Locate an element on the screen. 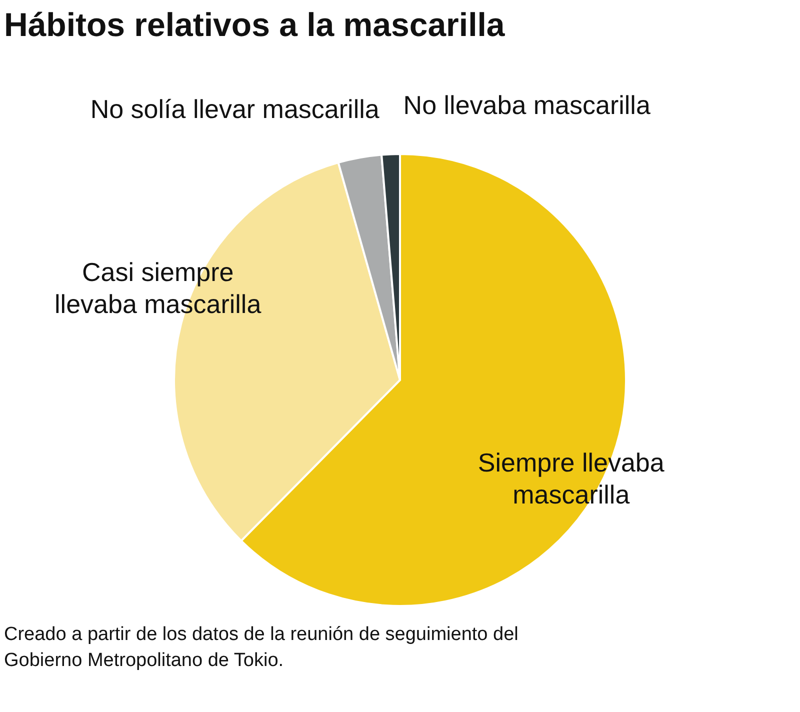 The image size is (800, 712). text: Creado a partir de los datos de la reunión de seguimiento del Gobierno Metropolitano de Tokio. is located at coordinates (262, 648).